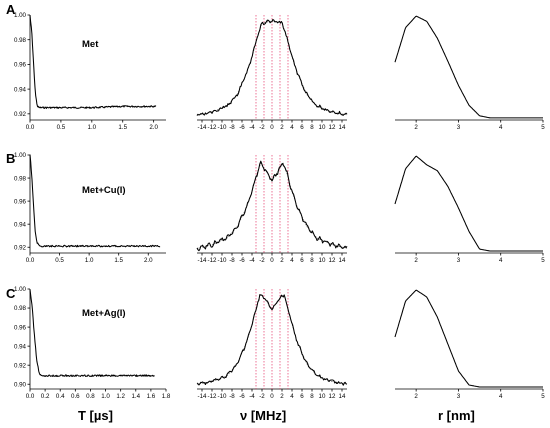  I want to click on x-tick-label: 2.0, so click(153, 127).